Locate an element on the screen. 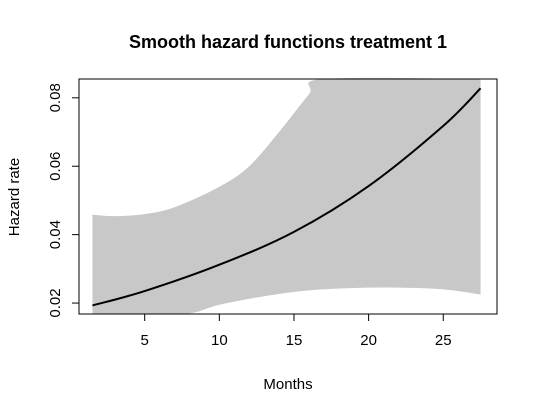 This screenshot has width=538, height=413. x-tick-label-10: 10 is located at coordinates (219, 340).